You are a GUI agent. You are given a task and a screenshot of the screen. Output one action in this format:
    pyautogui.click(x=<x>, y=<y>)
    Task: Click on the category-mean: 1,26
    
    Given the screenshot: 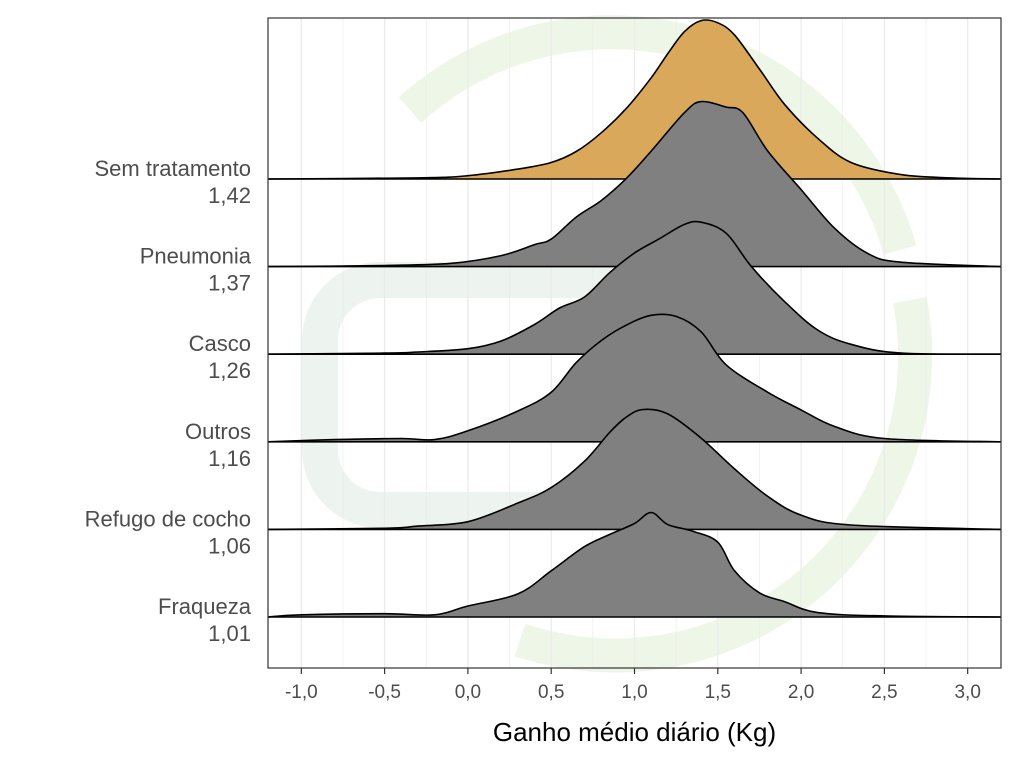 What is the action you would take?
    pyautogui.click(x=229, y=370)
    